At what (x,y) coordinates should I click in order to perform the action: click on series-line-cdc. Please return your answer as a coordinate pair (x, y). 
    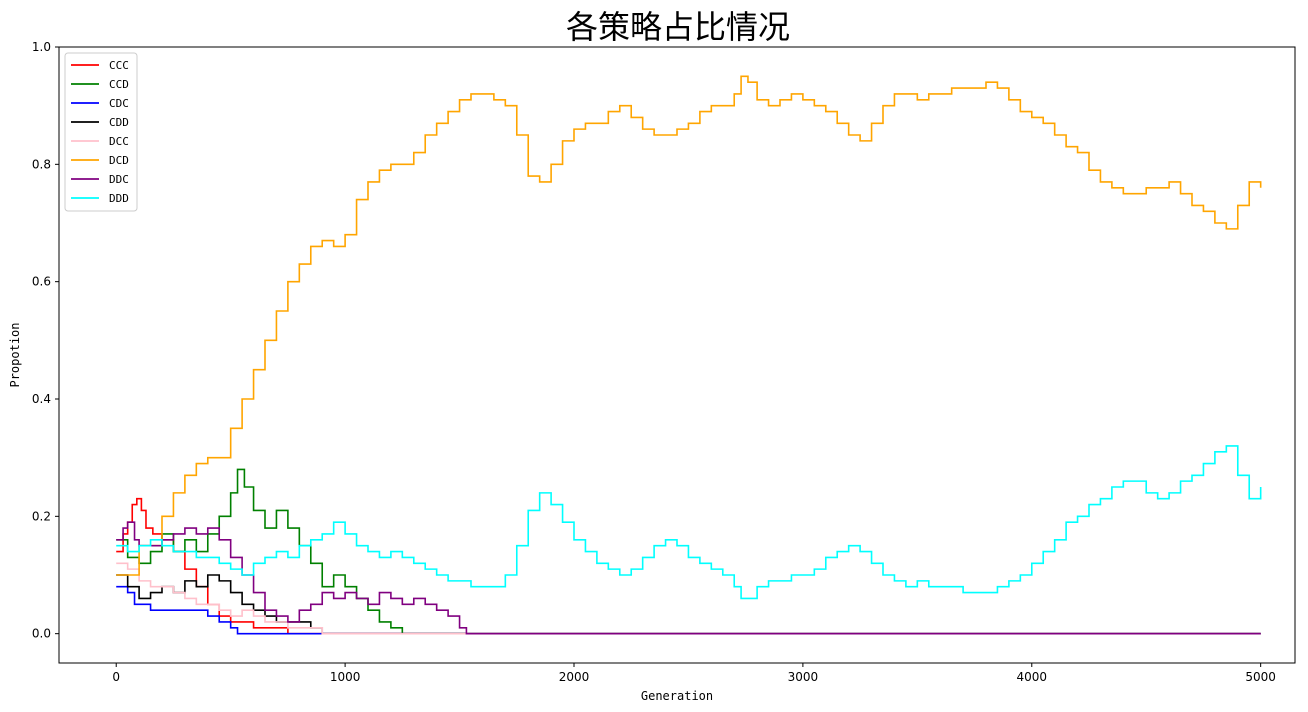
    Looking at the image, I should click on (688, 610).